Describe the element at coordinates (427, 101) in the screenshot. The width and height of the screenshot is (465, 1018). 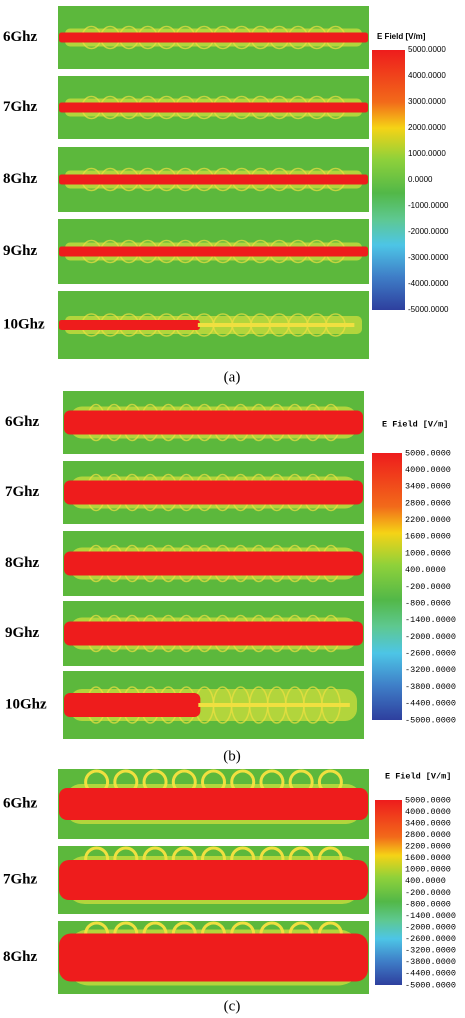
I see `colorbar-tick-label: 3000.0000` at that location.